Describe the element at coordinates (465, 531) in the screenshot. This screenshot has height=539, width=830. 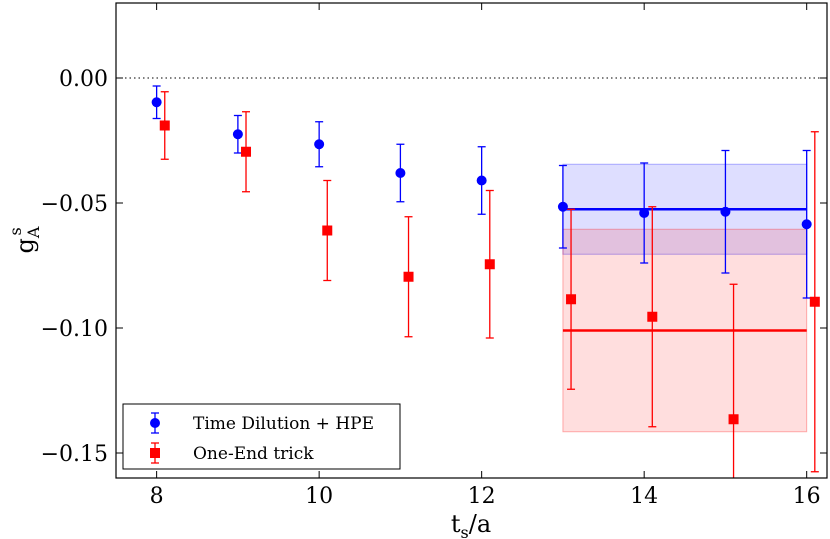
I see `x-axis-label-sub: s` at that location.